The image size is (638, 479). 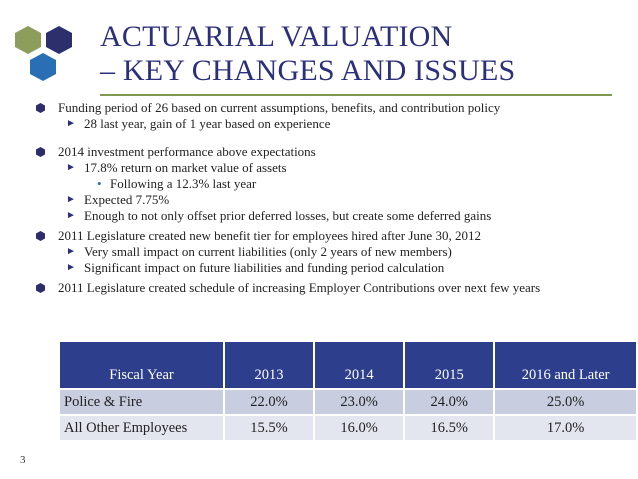 What do you see at coordinates (359, 402) in the screenshot?
I see `table-cell: 23.0%` at bounding box center [359, 402].